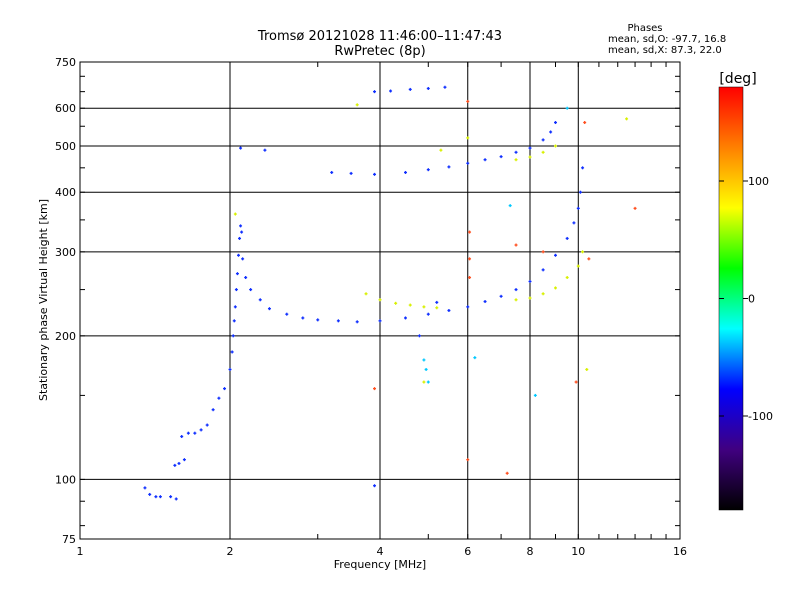 Image resolution: width=800 pixels, height=600 pixels. What do you see at coordinates (80, 551) in the screenshot?
I see `x-tick-label: 1` at bounding box center [80, 551].